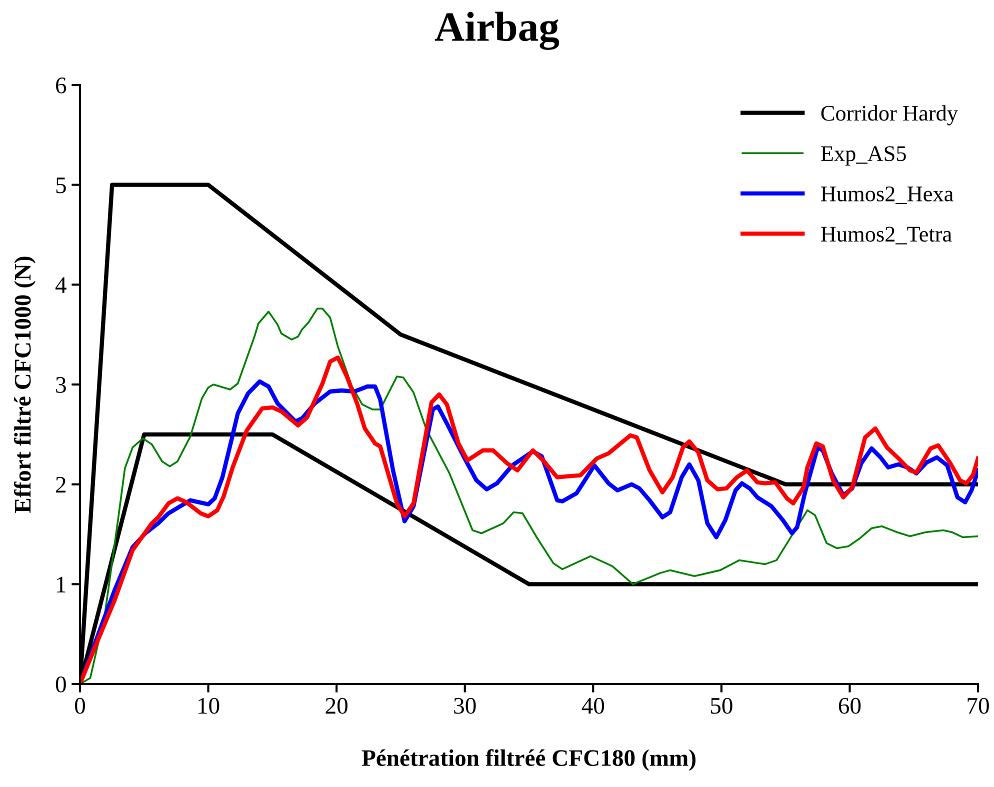 The width and height of the screenshot is (994, 787). I want to click on y-tick-label: 4, so click(60, 285).